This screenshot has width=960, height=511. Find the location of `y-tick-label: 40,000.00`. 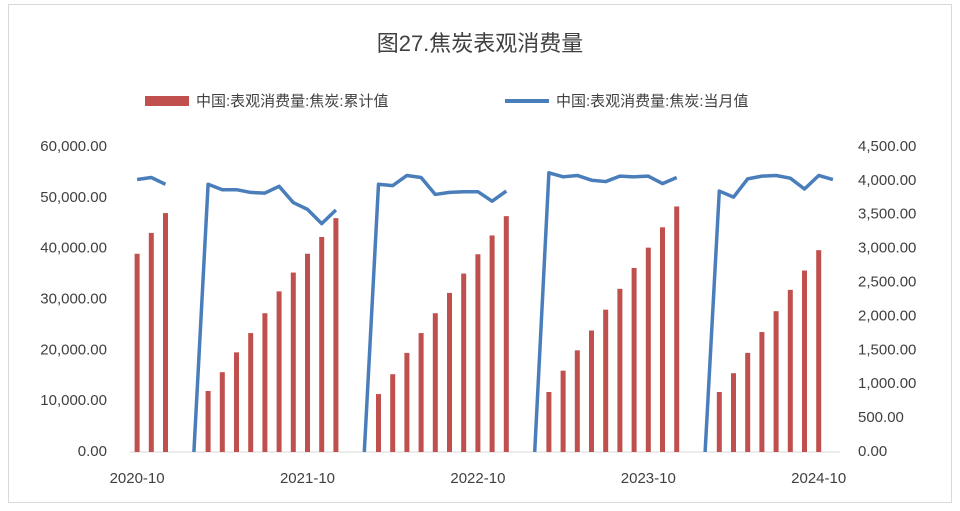

y-tick-label: 40,000.00 is located at coordinates (73, 248).